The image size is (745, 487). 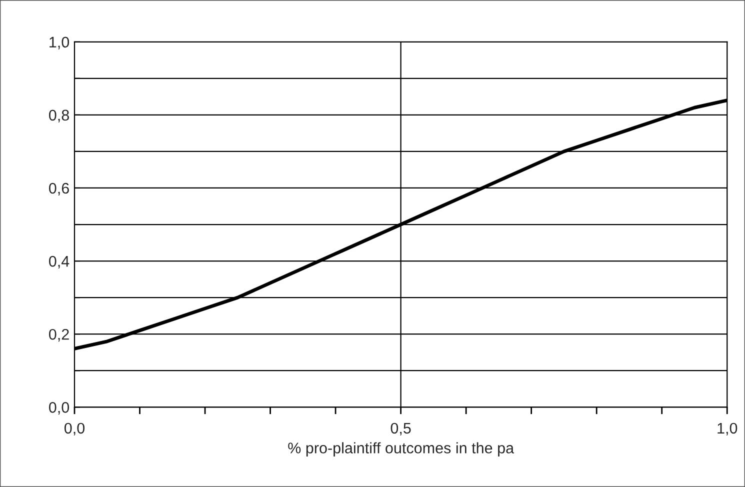 I want to click on x-tick-label: 1,0, so click(x=728, y=429).